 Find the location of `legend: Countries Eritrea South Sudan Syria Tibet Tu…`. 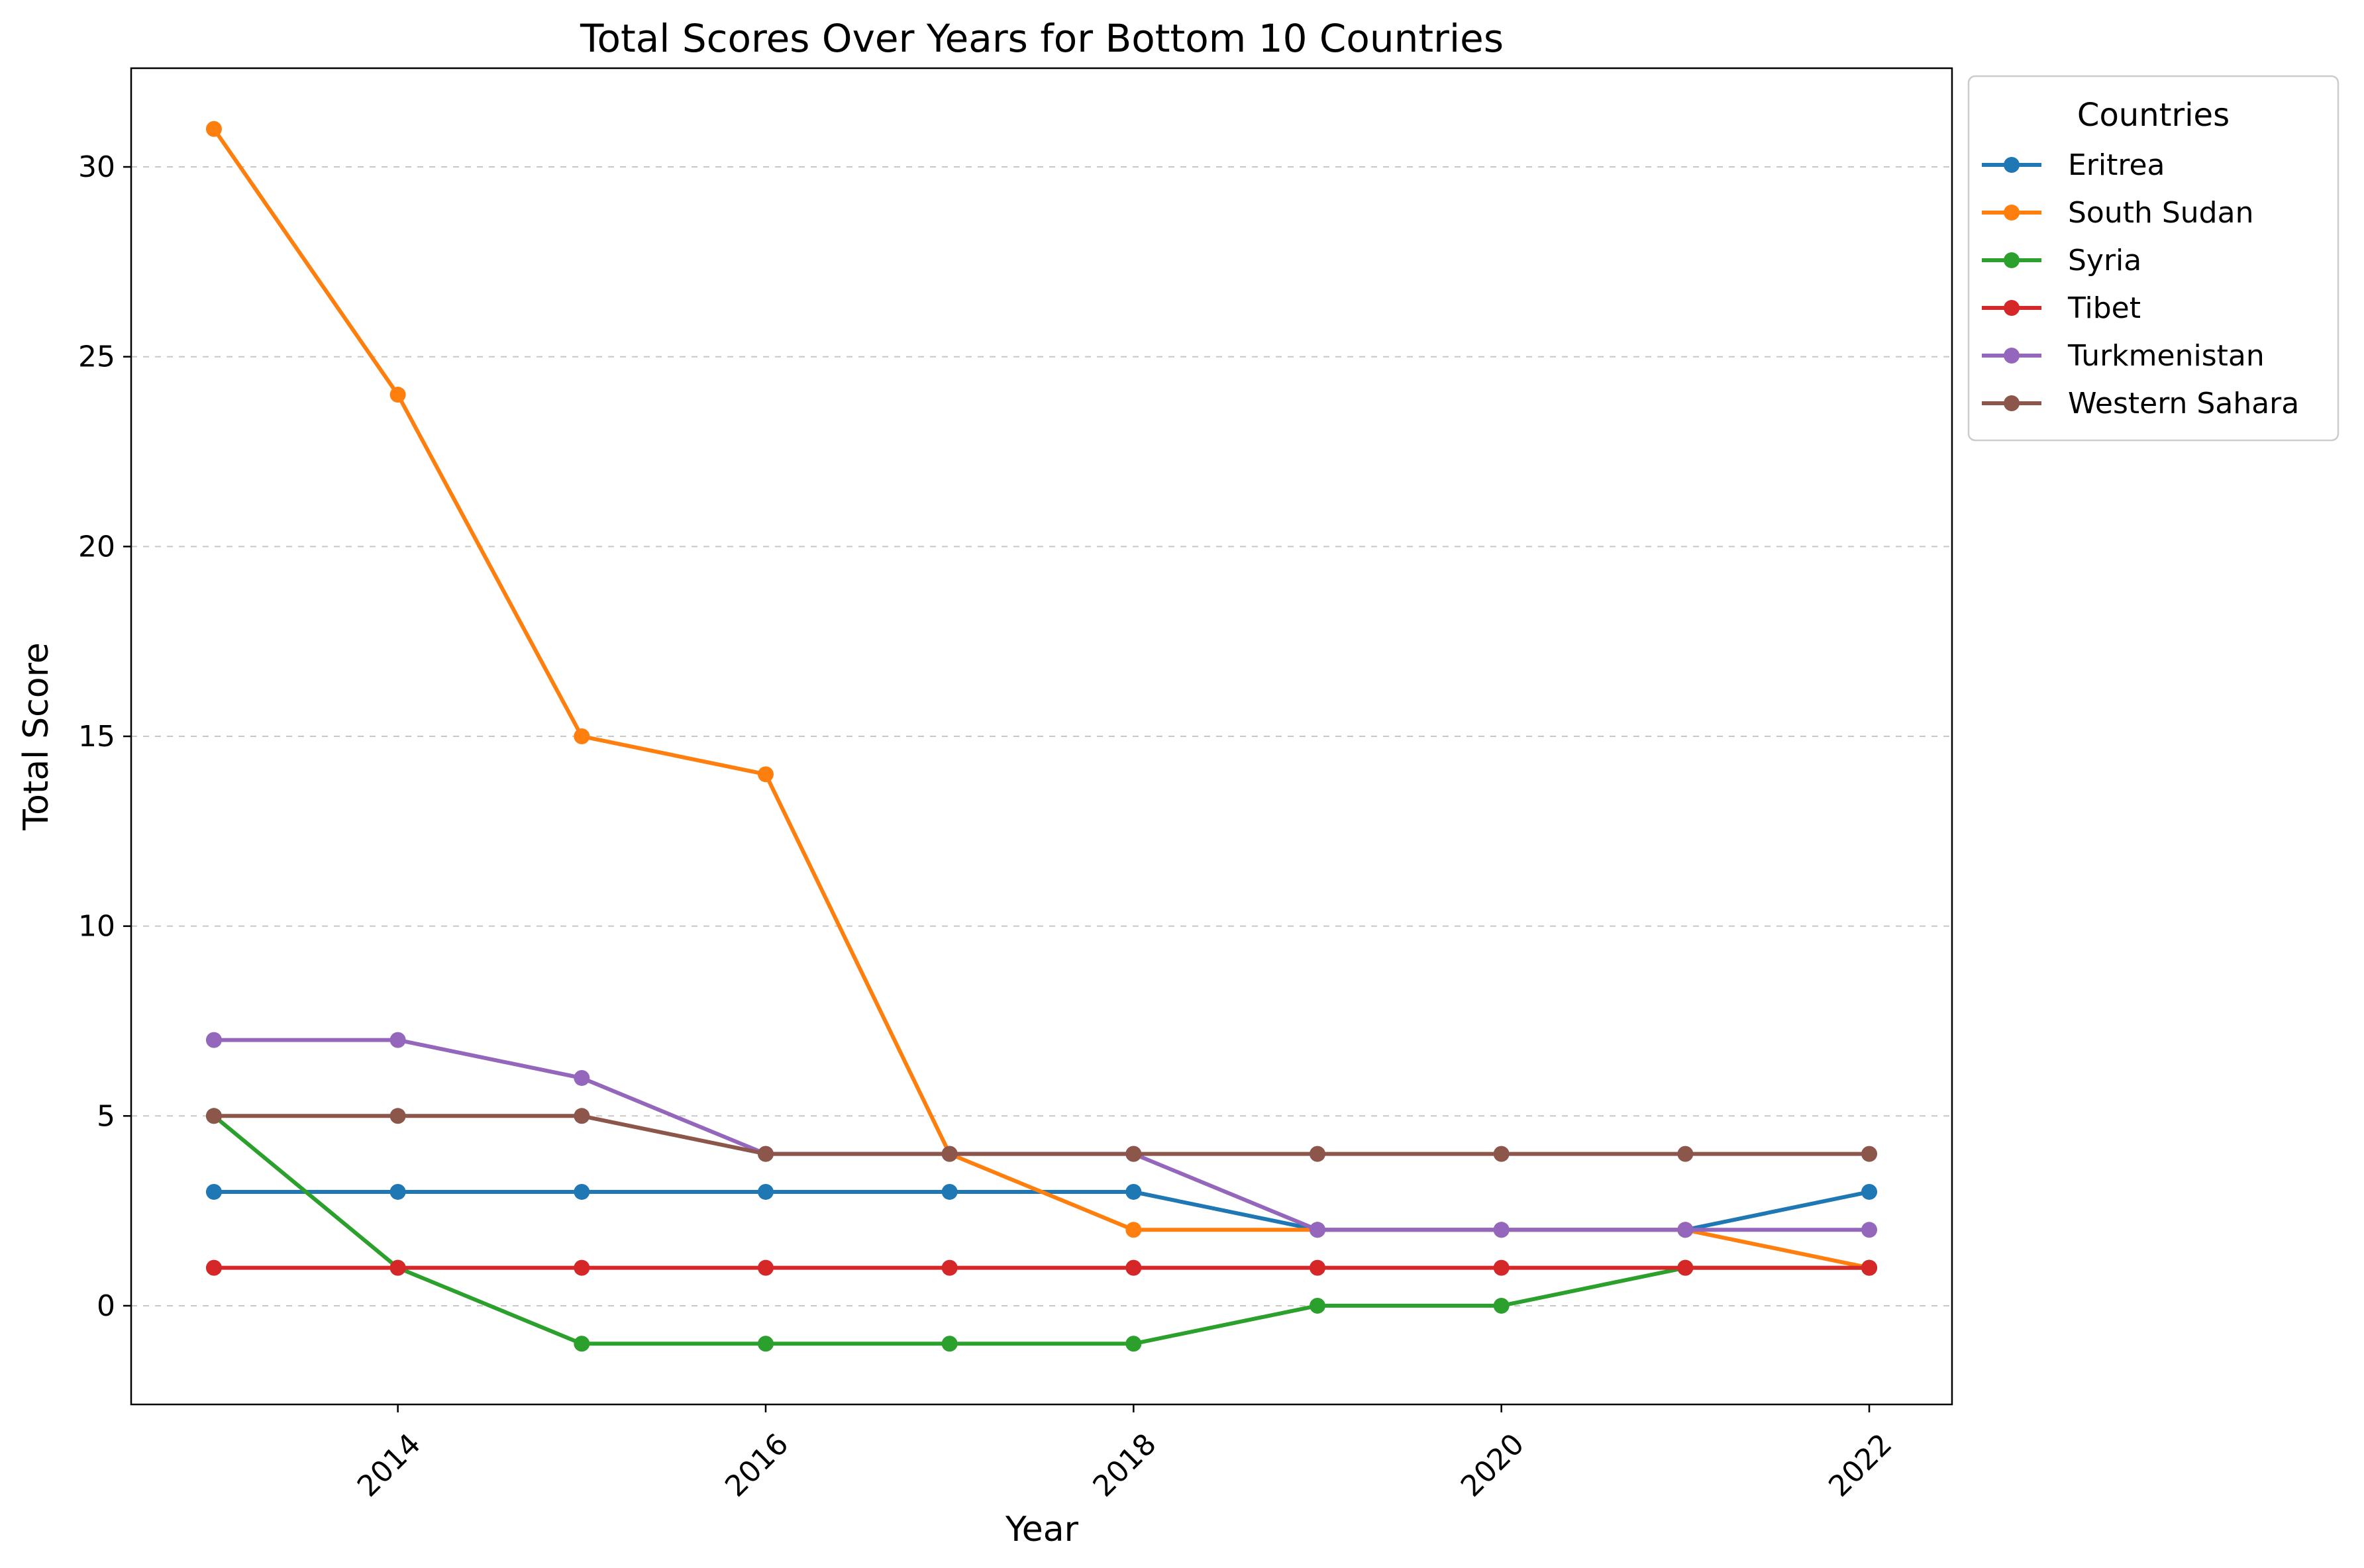

legend: Countries Eritrea South Sudan Syria Tibet Tu… is located at coordinates (2153, 258).